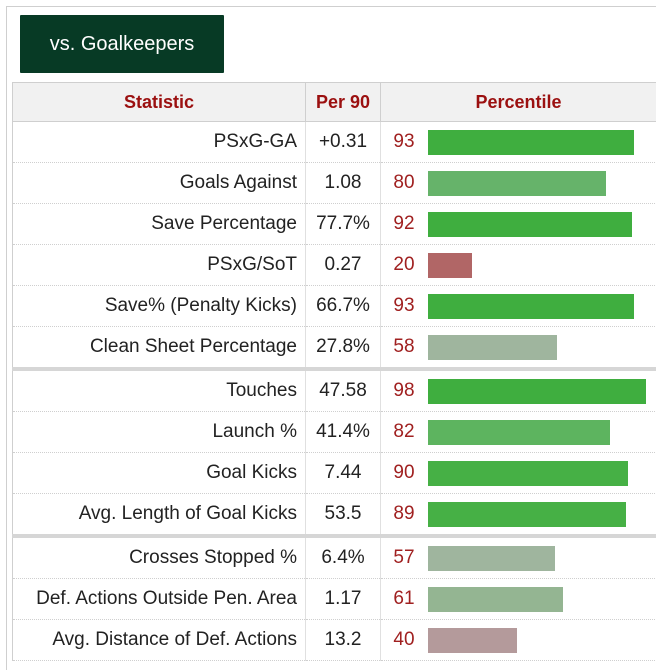 The height and width of the screenshot is (670, 656). What do you see at coordinates (404, 223) in the screenshot?
I see `percentile-value: 92` at bounding box center [404, 223].